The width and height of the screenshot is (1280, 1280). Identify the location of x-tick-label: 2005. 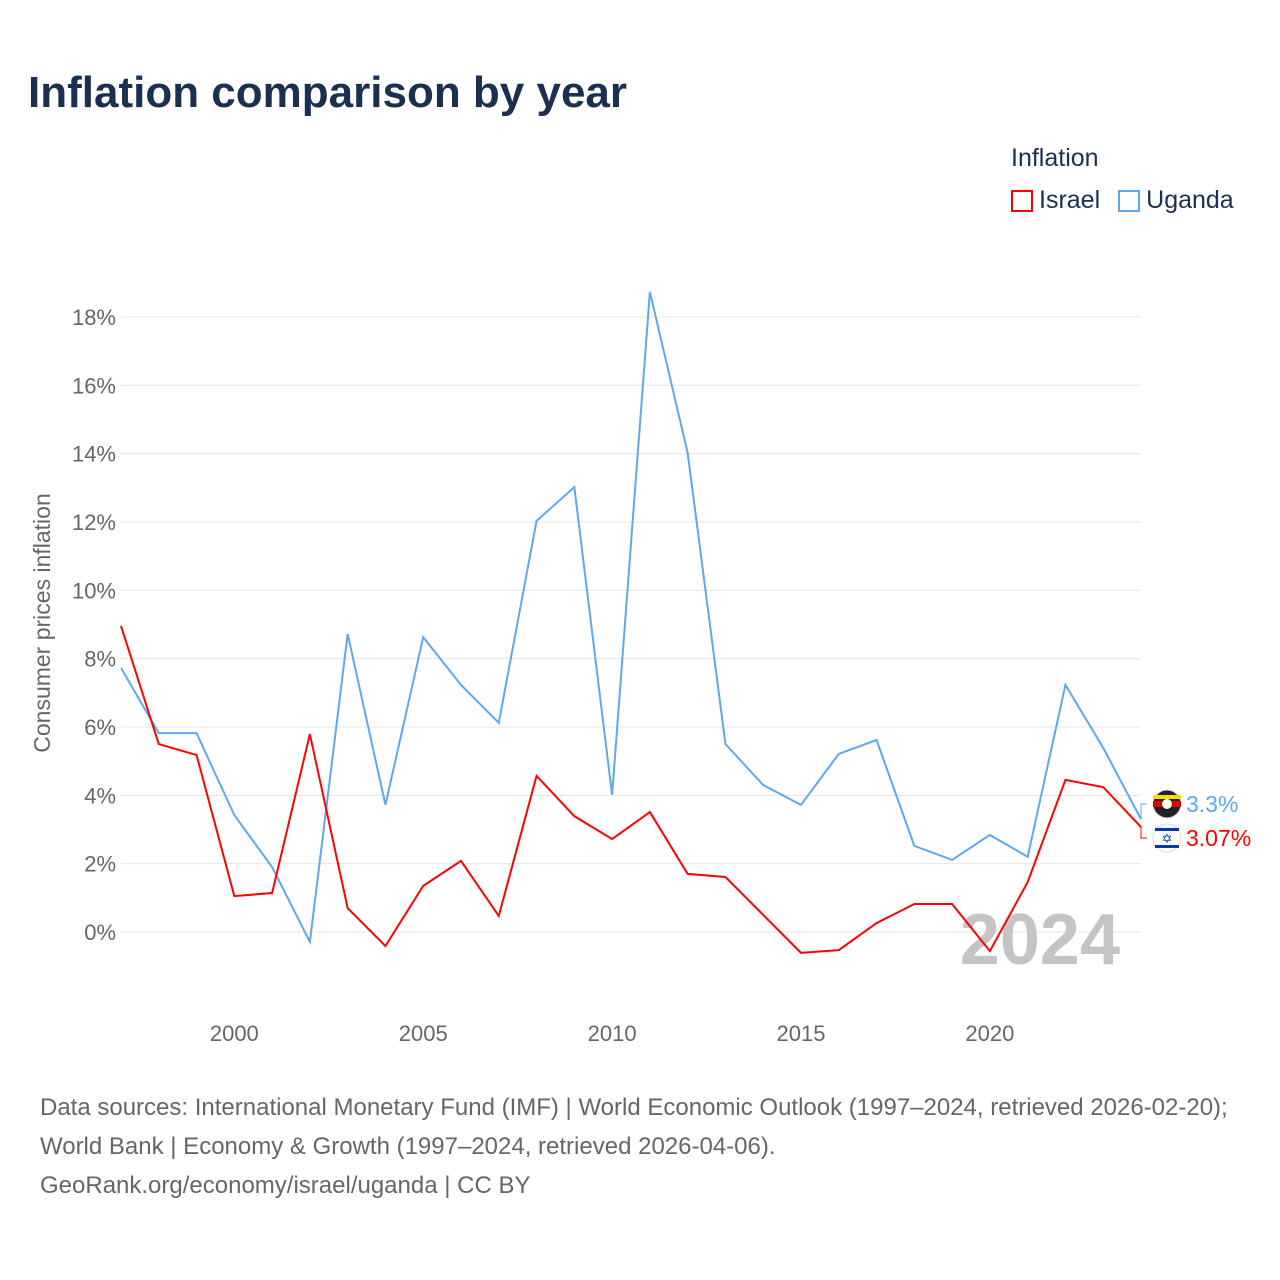
(423, 1033).